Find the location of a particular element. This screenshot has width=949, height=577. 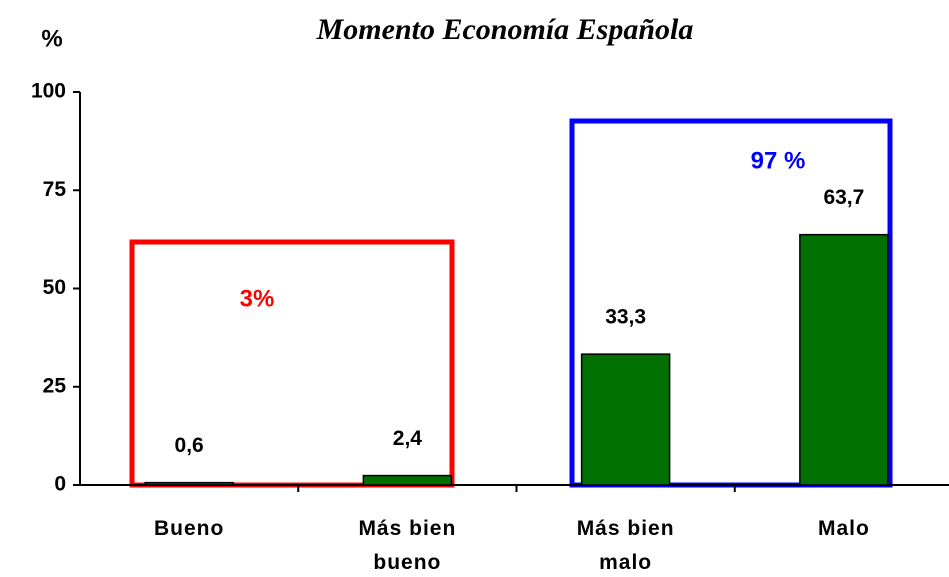

value-label: 2,4 is located at coordinates (408, 438).